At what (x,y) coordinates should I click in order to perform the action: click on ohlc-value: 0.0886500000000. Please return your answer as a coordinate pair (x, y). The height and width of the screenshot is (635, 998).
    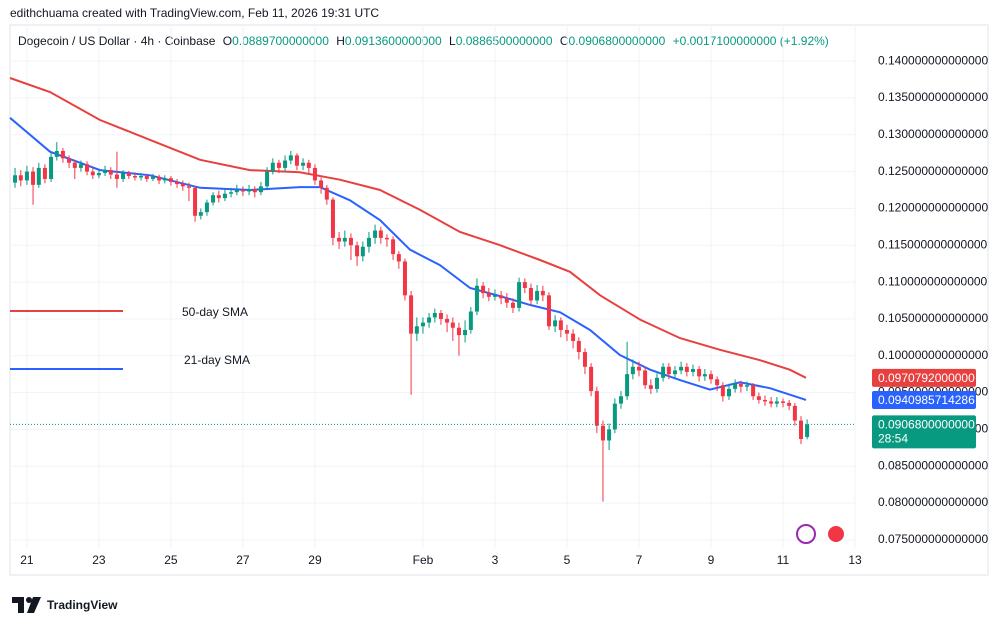
    Looking at the image, I should click on (504, 41).